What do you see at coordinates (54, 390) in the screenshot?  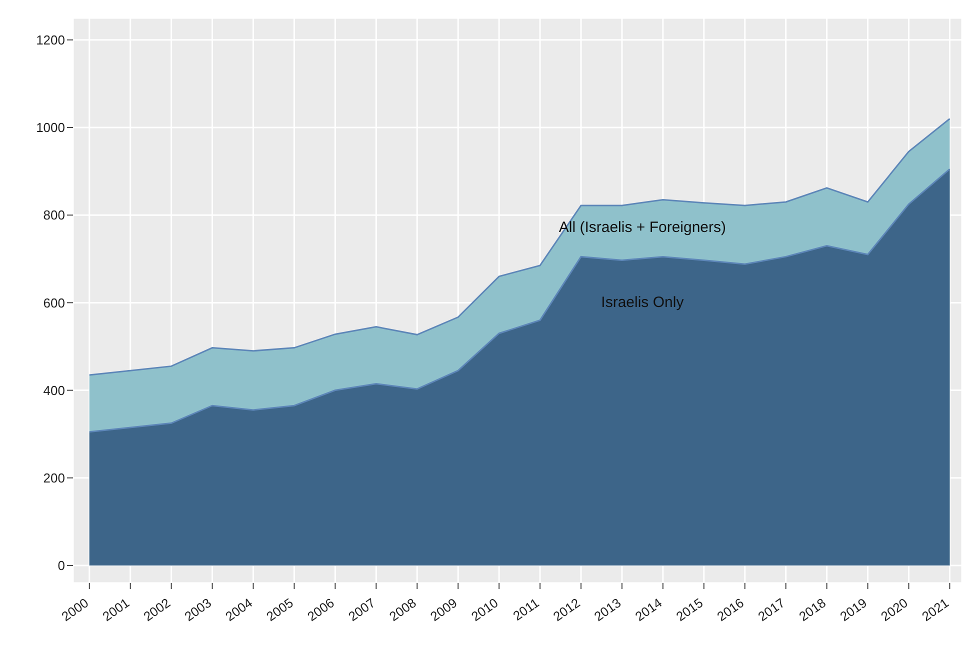 I see `y-tick-label: 400` at bounding box center [54, 390].